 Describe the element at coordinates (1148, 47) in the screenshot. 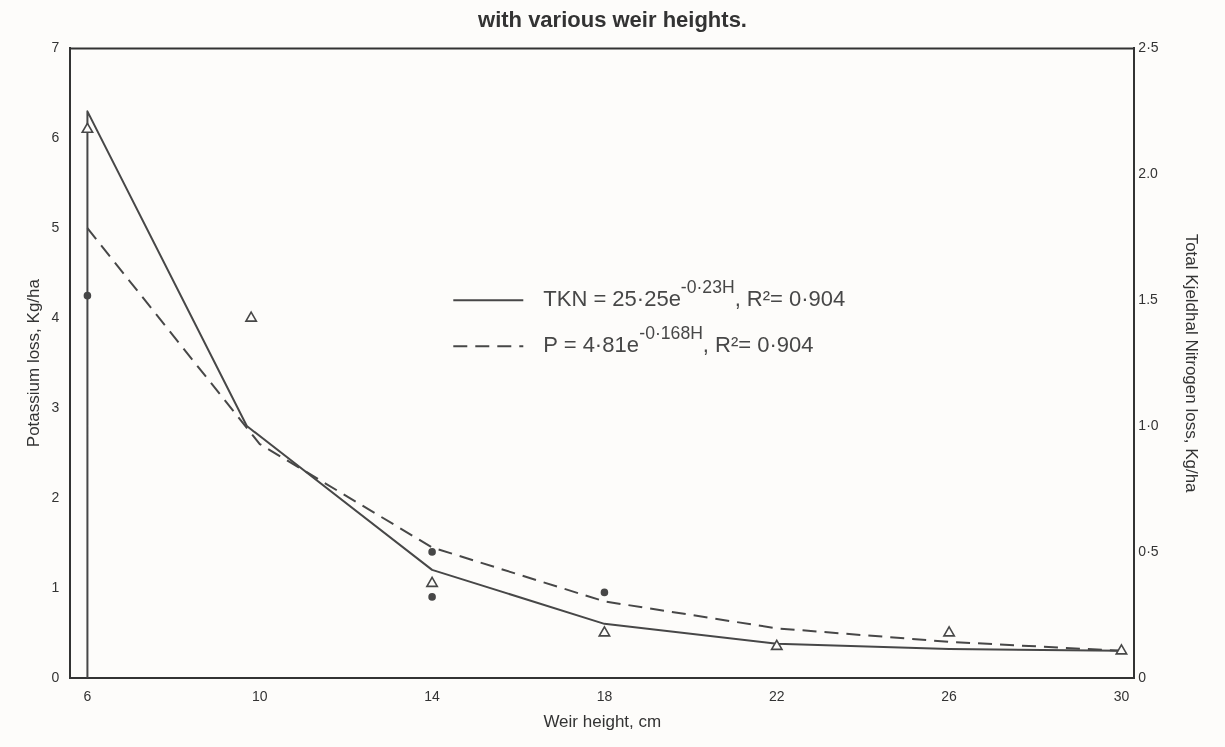

I see `y2-tick-label: 2·5` at that location.